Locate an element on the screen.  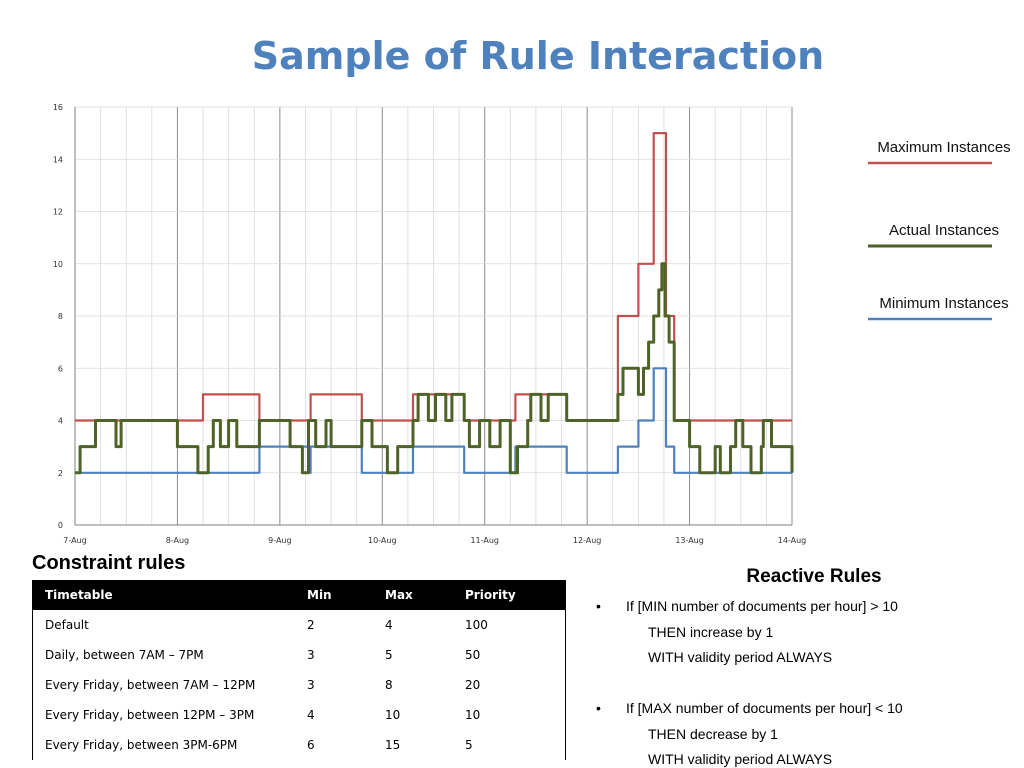
cell-max: 8 is located at coordinates (389, 685).